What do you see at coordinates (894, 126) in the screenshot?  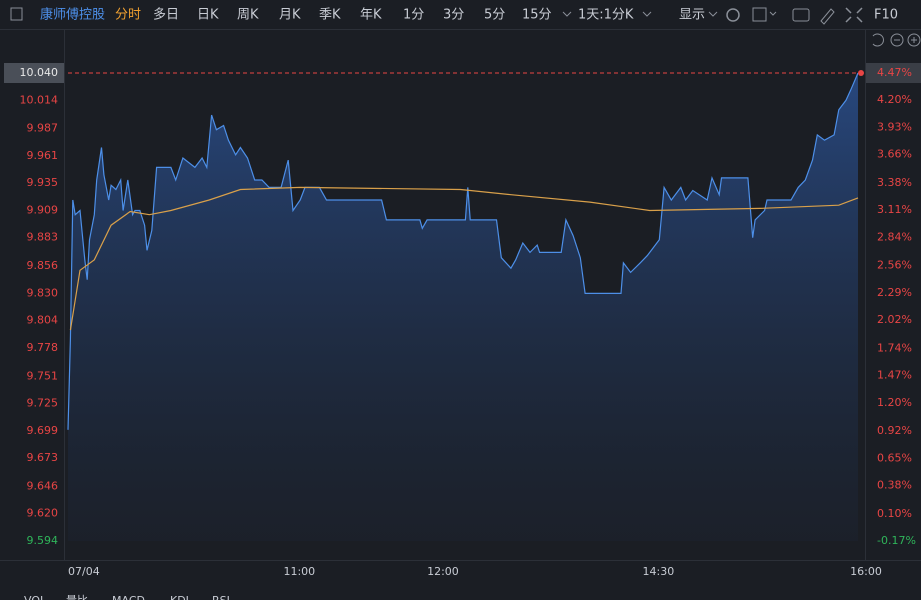 I see `y2-tick-label: 3.93%` at bounding box center [894, 126].